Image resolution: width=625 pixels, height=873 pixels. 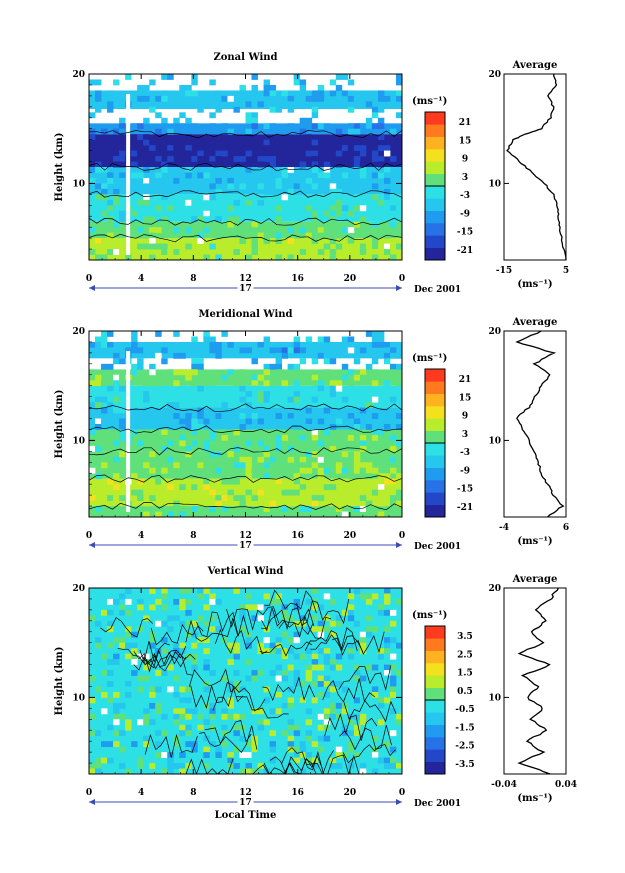 What do you see at coordinates (435, 743) in the screenshot?
I see `colorbar-swatch` at bounding box center [435, 743].